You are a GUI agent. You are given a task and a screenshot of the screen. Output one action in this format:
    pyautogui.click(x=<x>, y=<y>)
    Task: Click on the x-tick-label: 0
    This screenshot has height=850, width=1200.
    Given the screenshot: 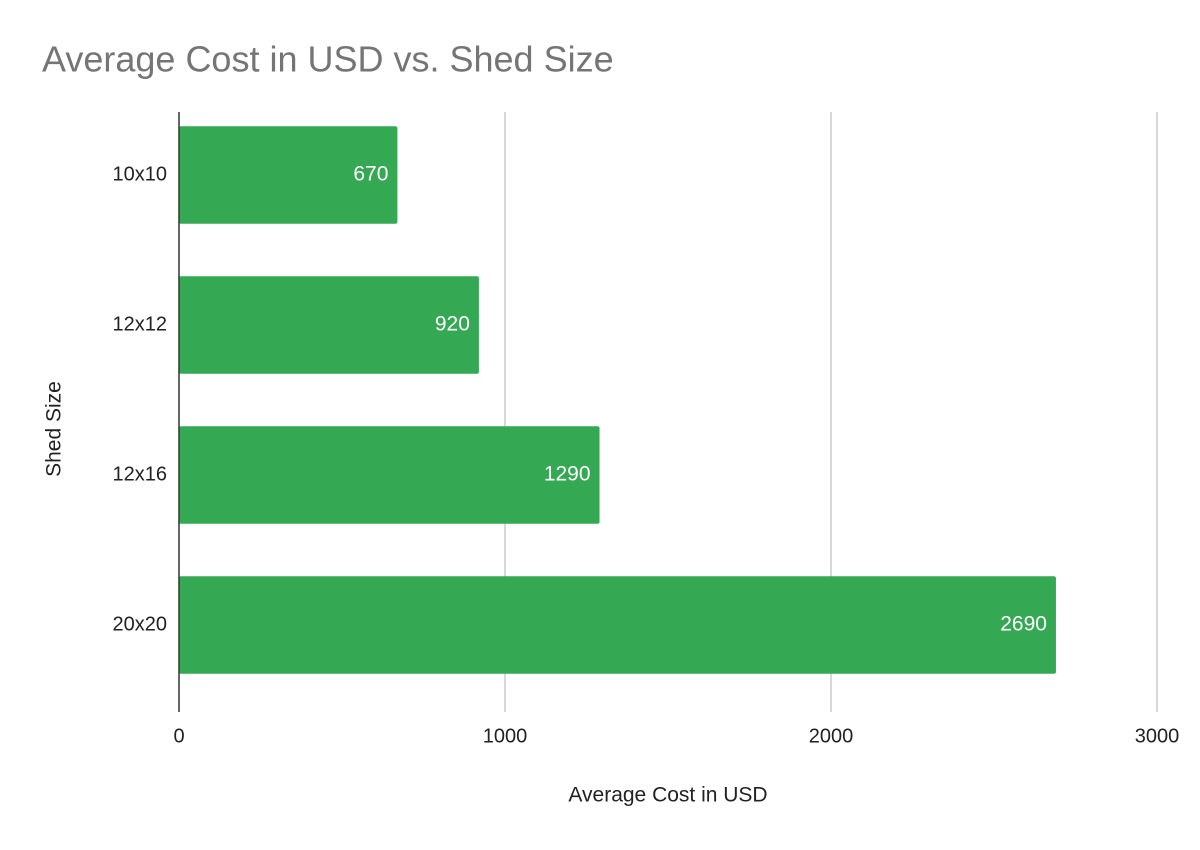 What is the action you would take?
    pyautogui.click(x=178, y=736)
    